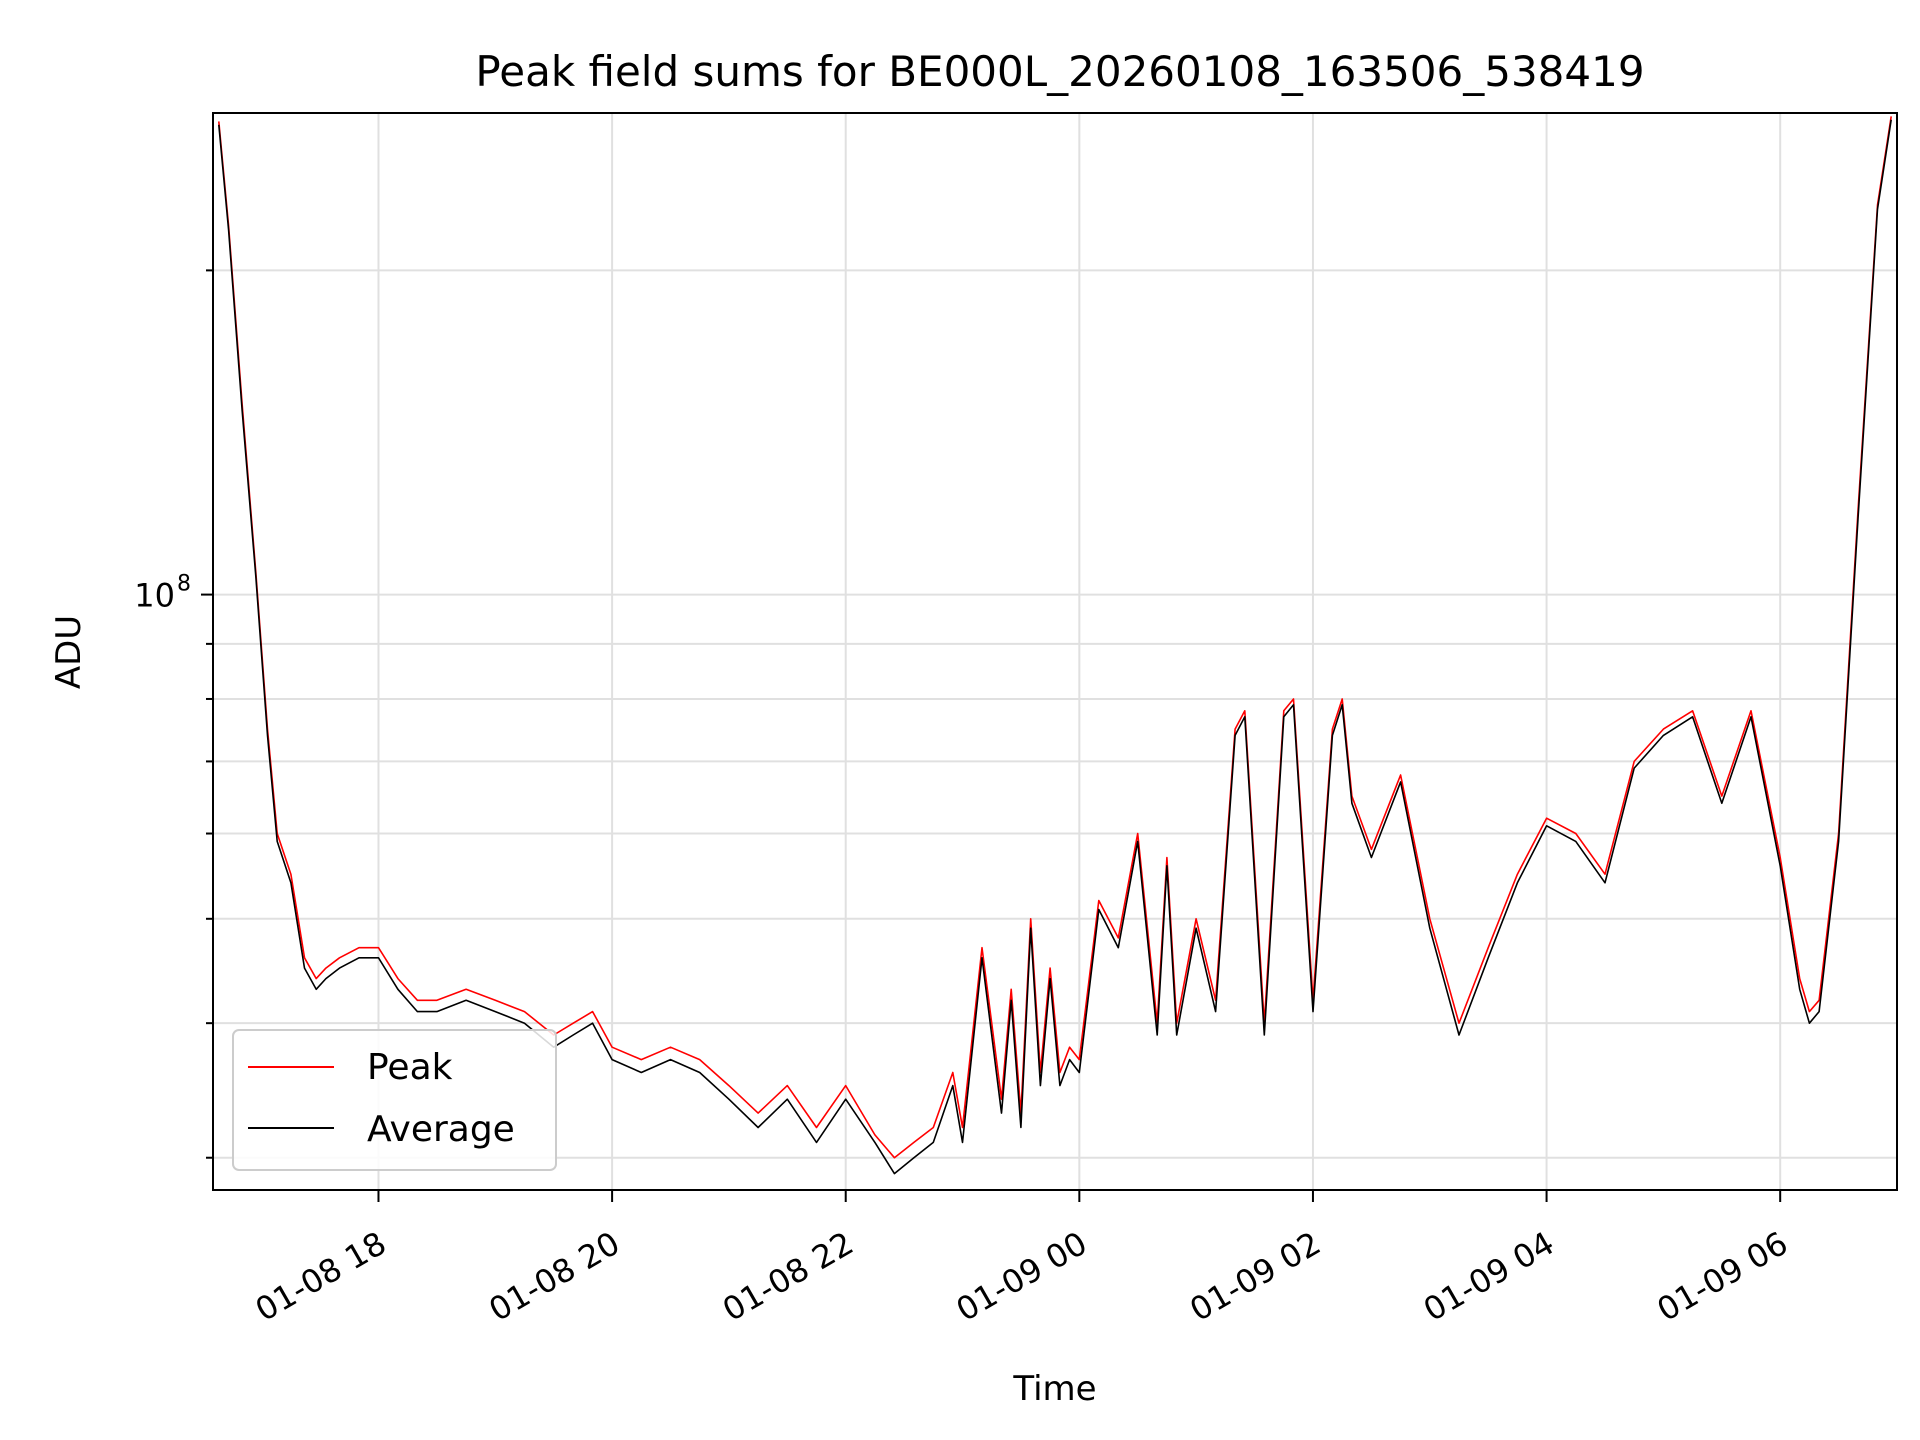 This screenshot has height=1440, width=1920. I want to click on legend-box, so click(394, 1100).